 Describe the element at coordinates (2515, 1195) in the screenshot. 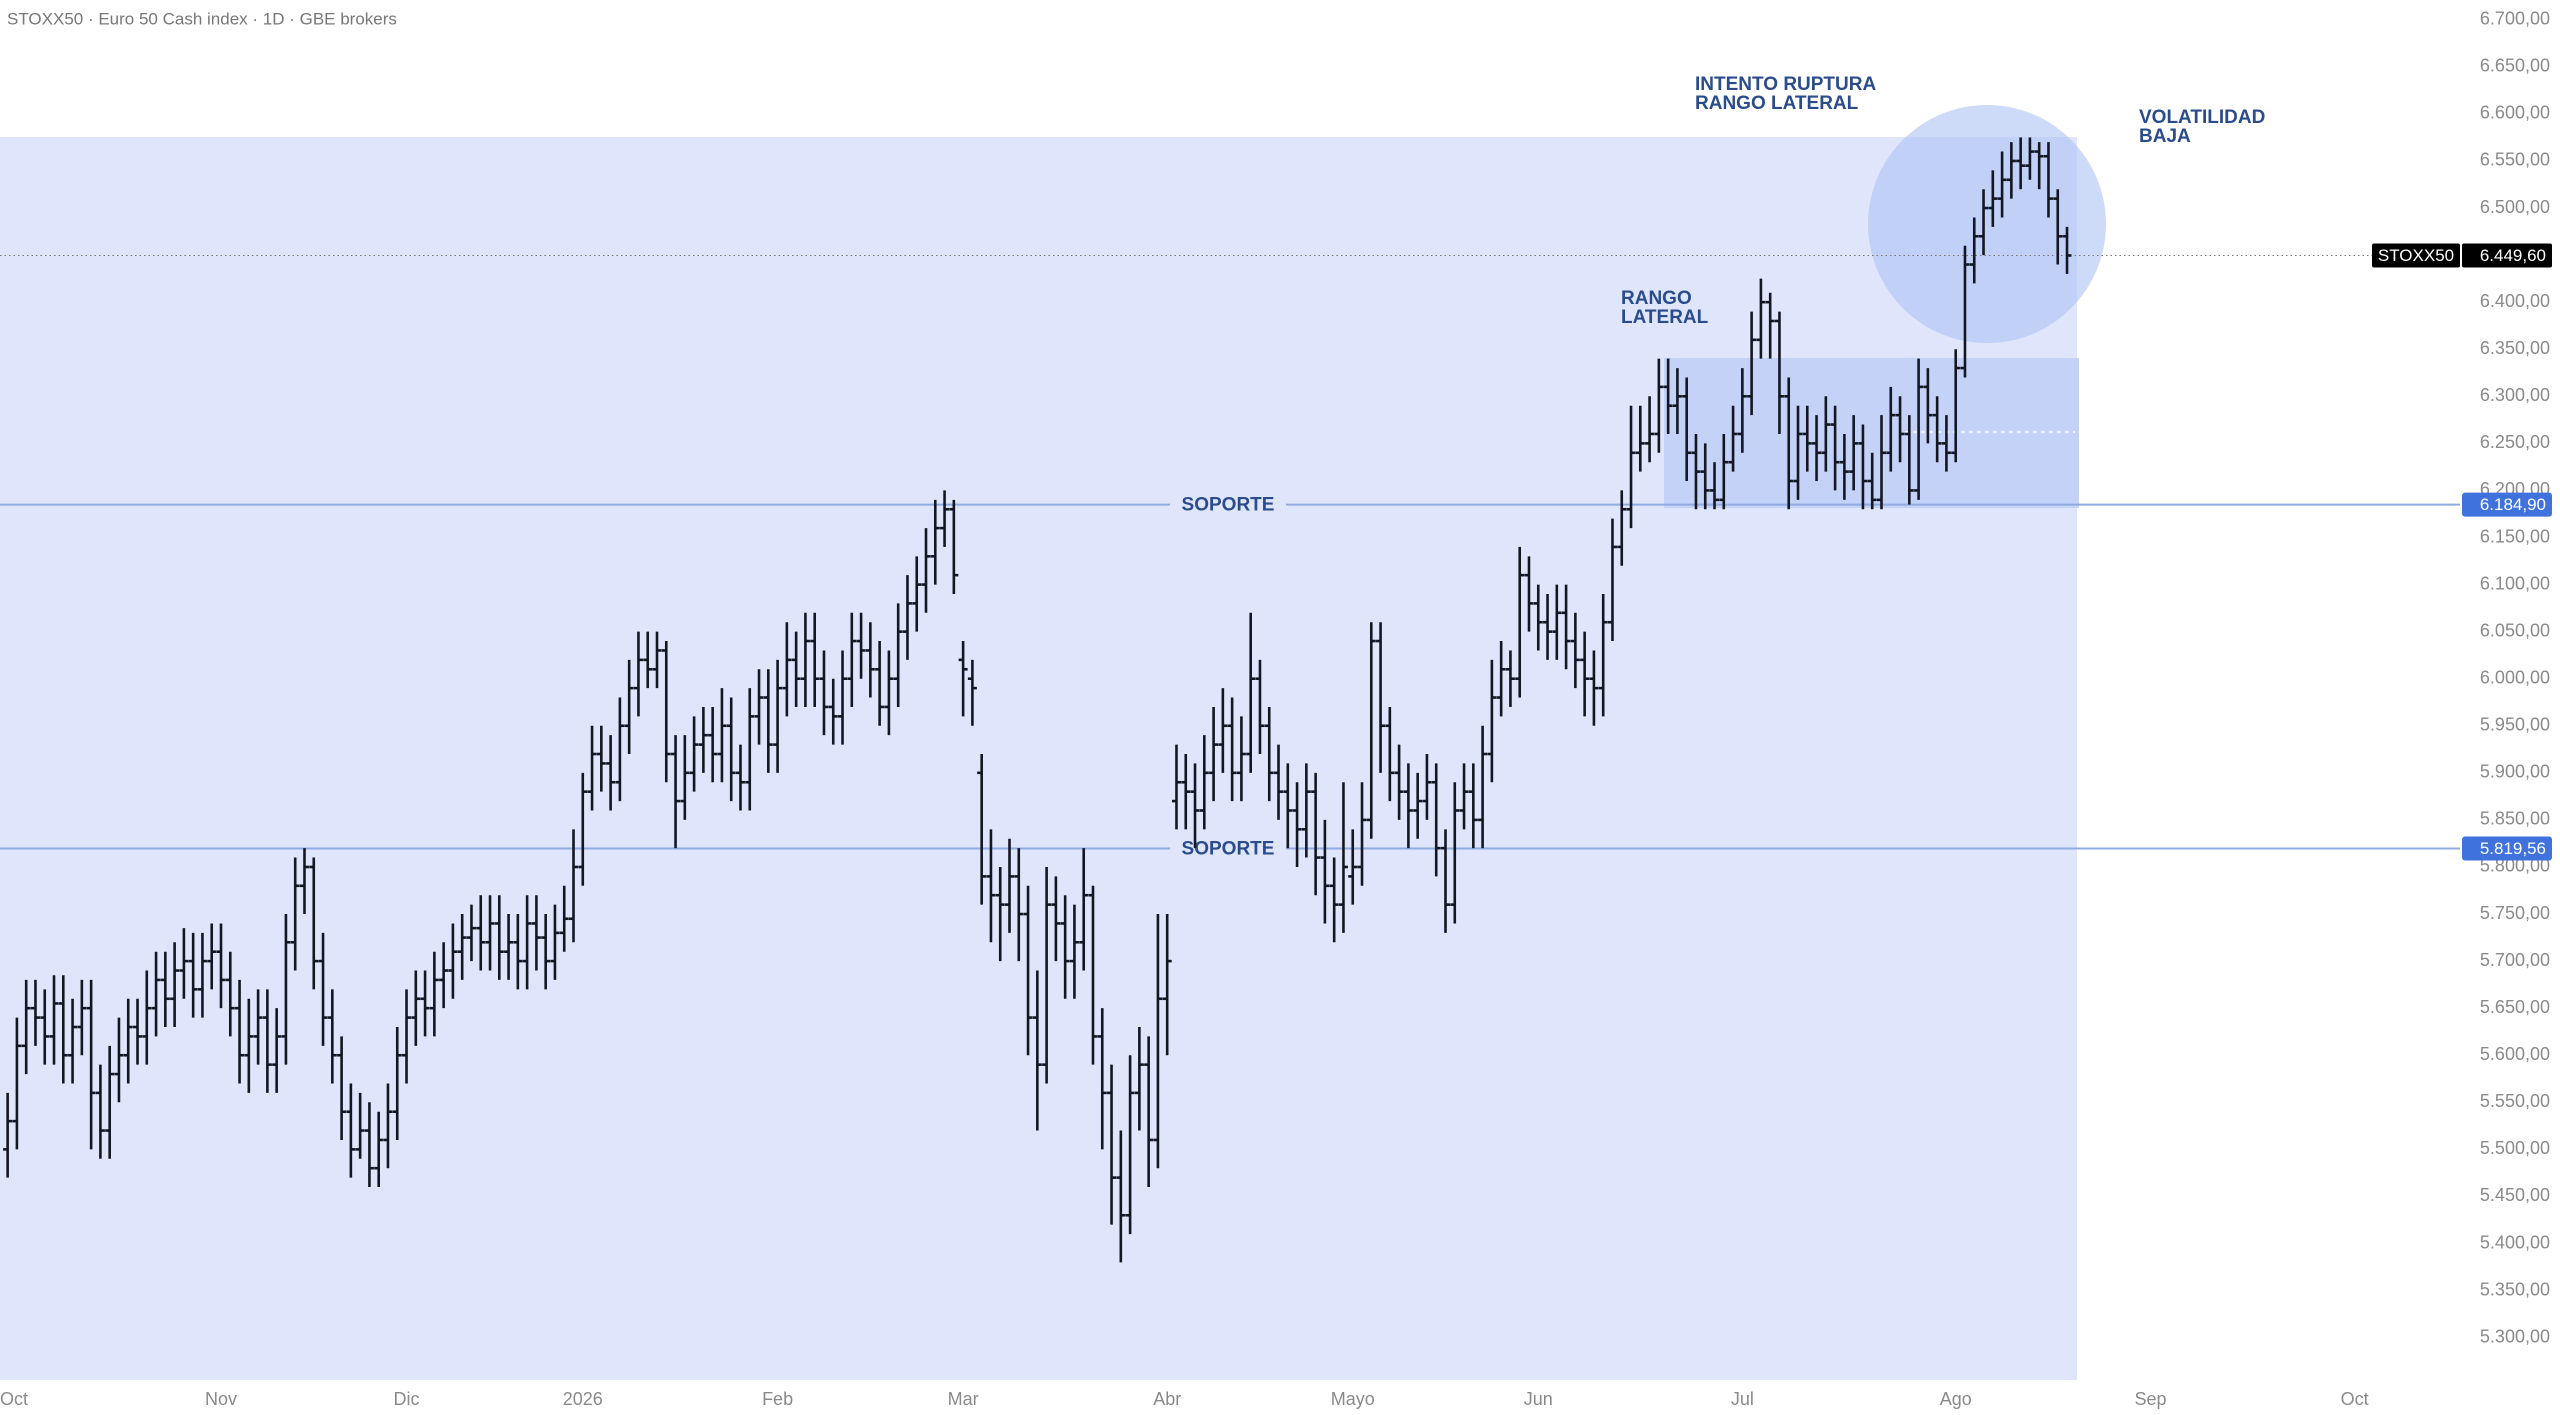

I see `y-tick-label: 5.450,00` at that location.